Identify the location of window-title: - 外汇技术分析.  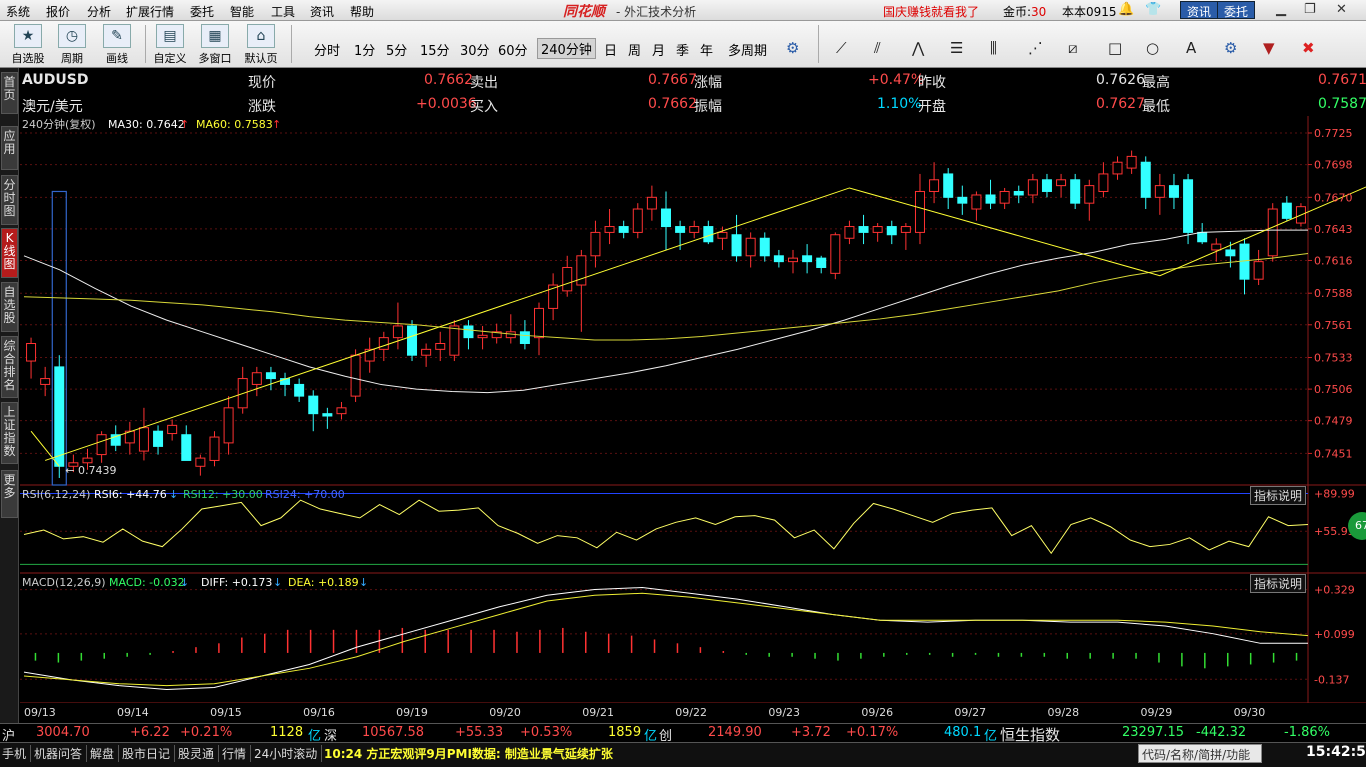
(656, 12).